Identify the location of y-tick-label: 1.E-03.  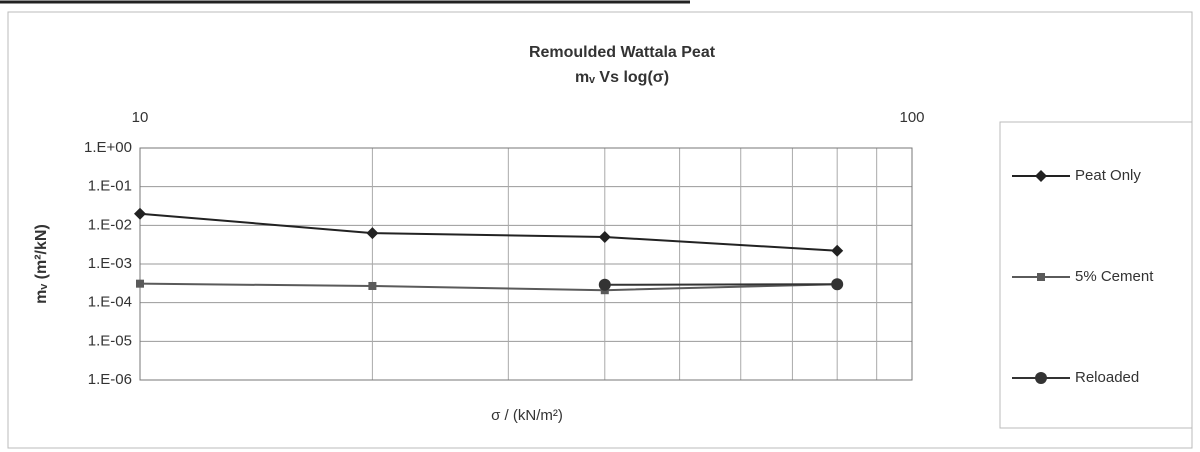
(110, 263).